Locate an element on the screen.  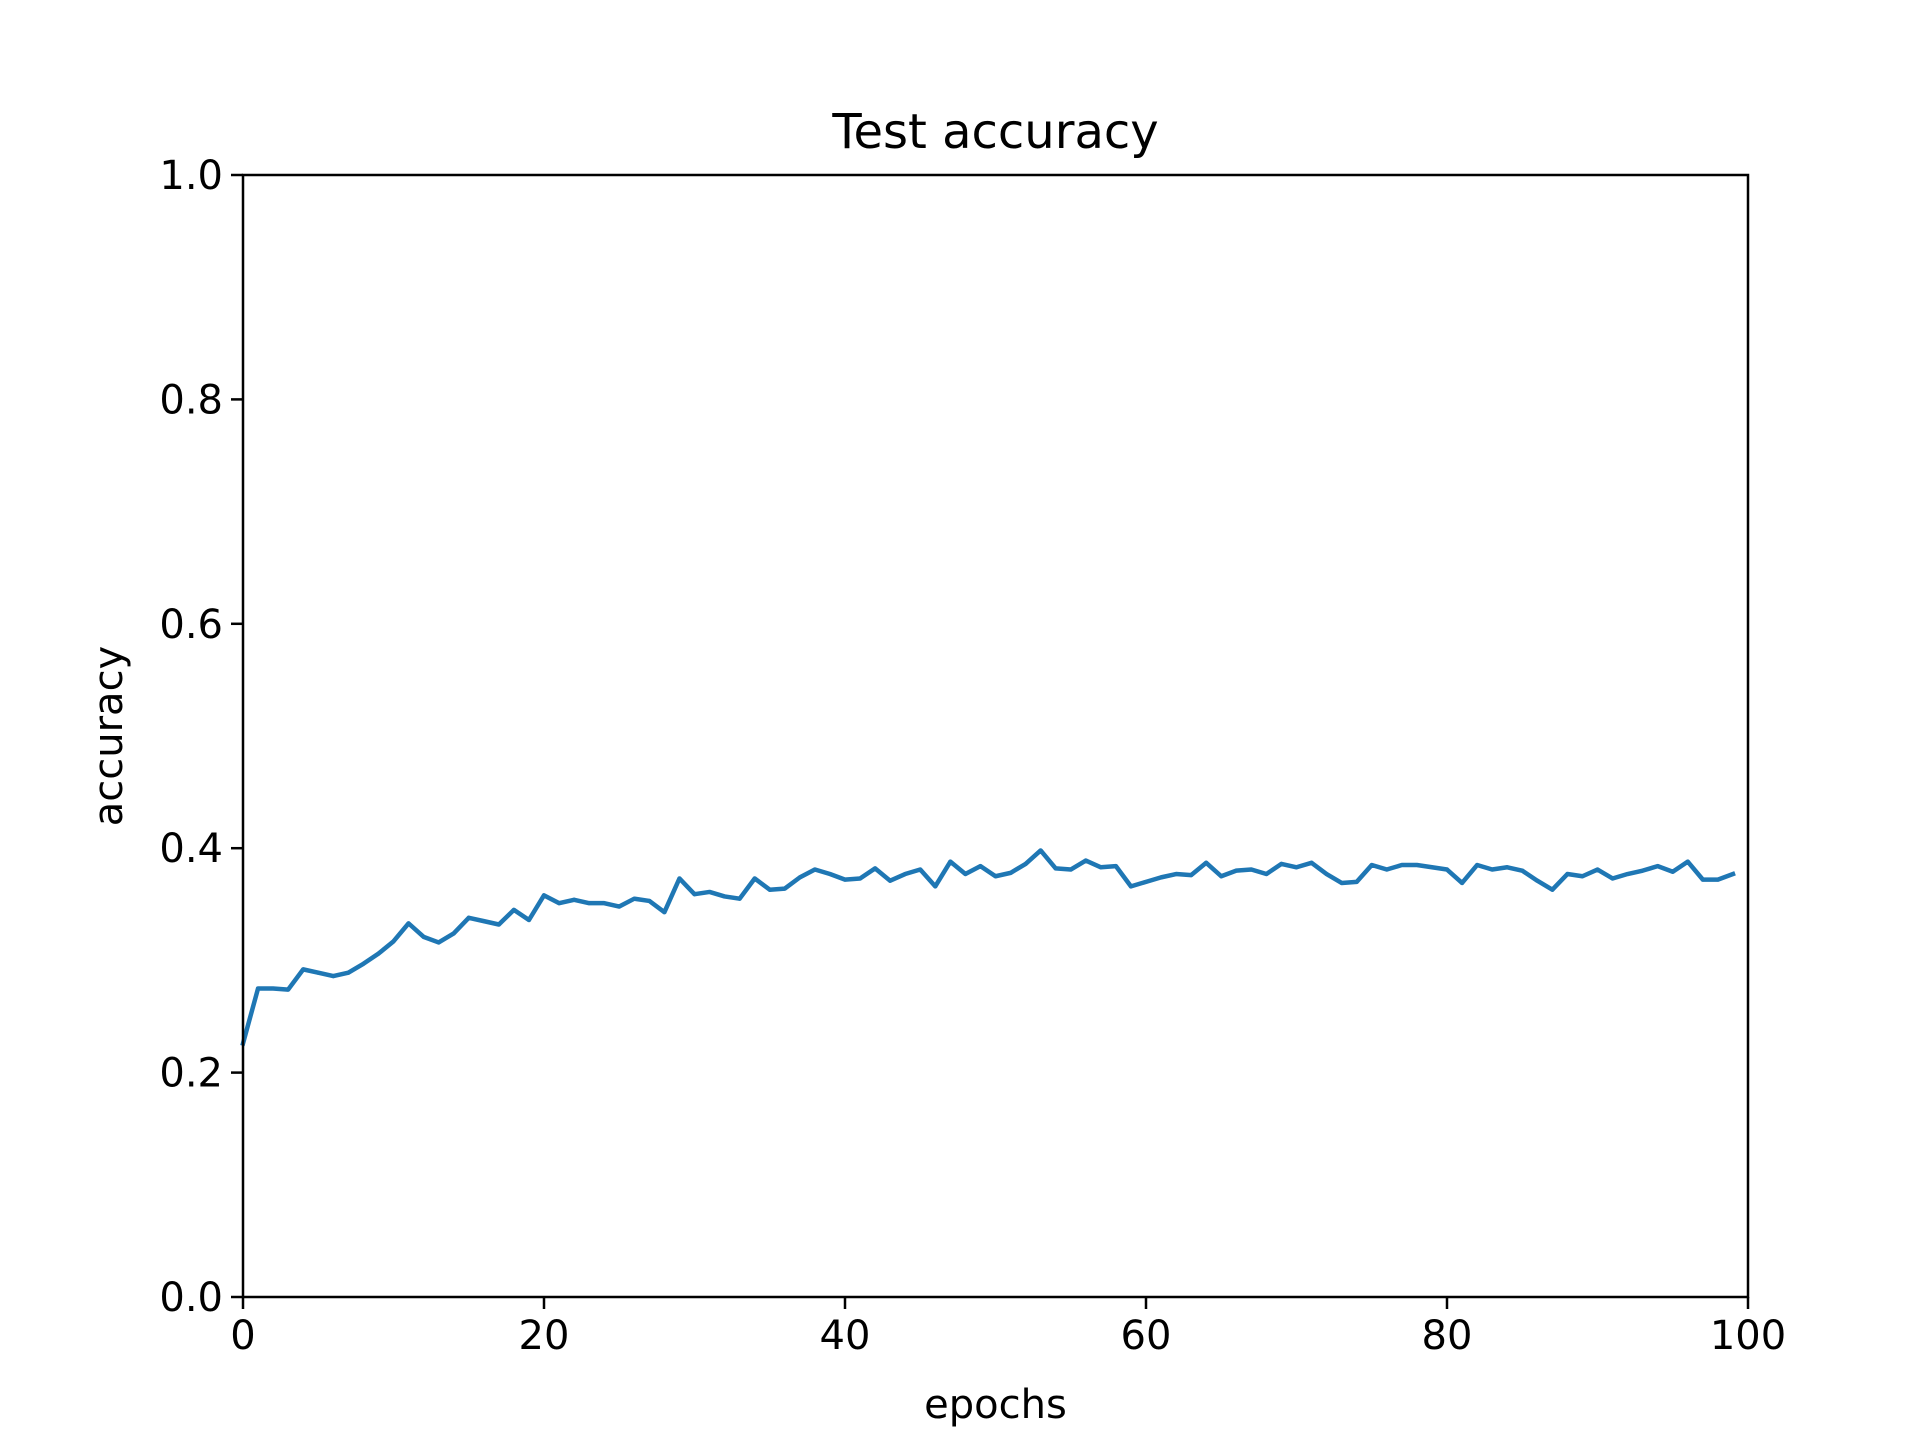
x-axis-label: epochs is located at coordinates (995, 1405).